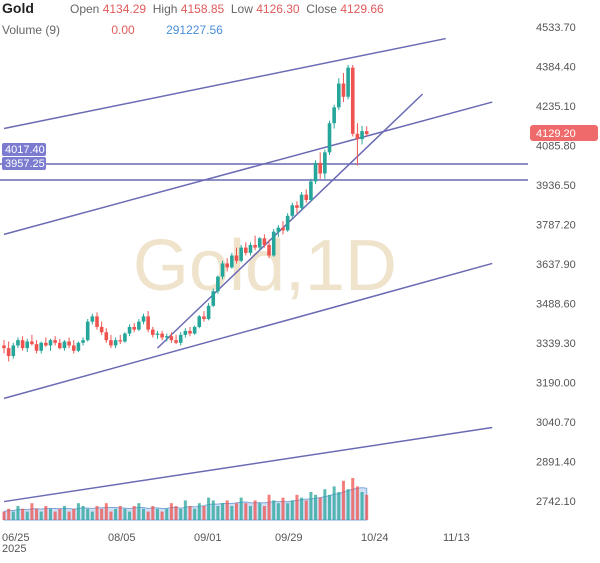  I want to click on y-tick-label: 4085.80, so click(556, 147).